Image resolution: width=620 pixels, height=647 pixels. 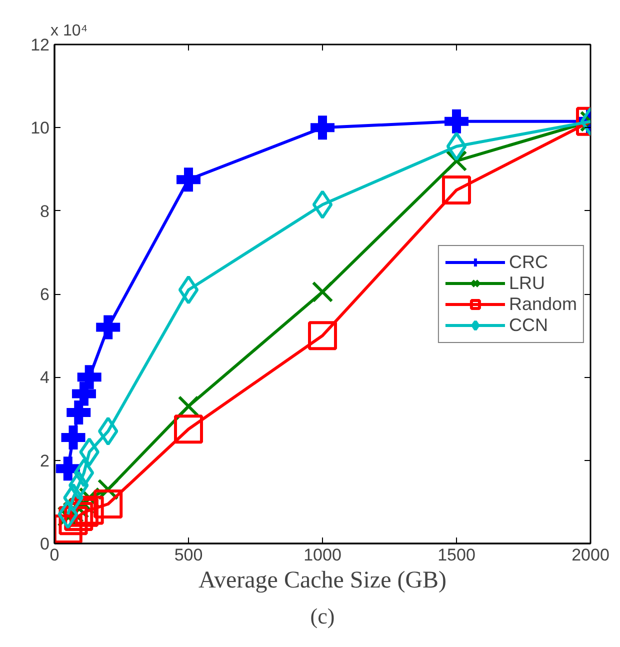 I want to click on legend-label: Random, so click(x=542, y=304).